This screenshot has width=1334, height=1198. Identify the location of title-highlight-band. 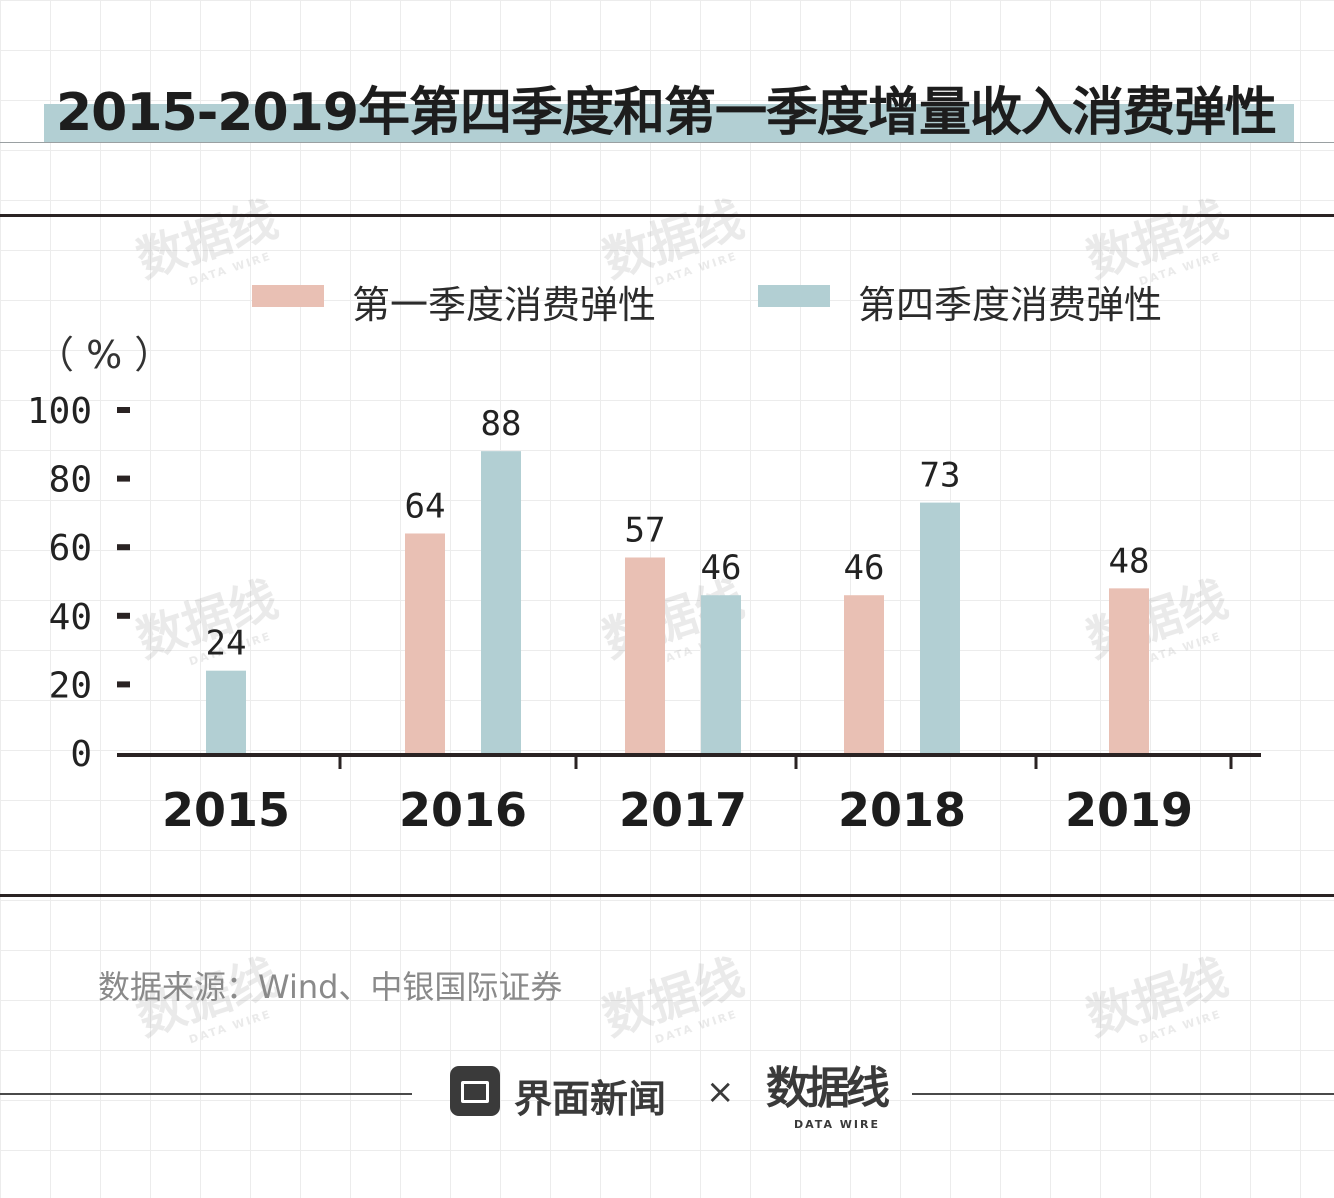
(669, 123).